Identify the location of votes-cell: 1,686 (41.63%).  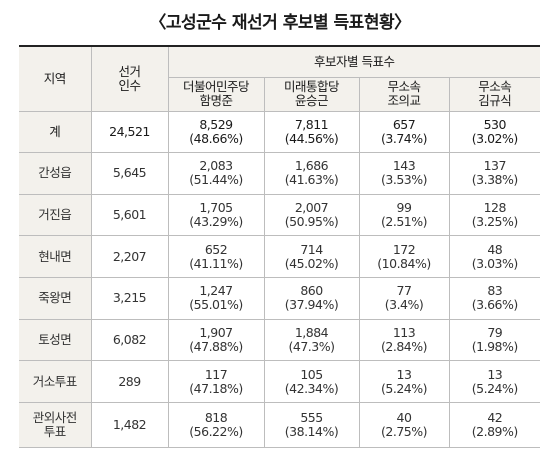
(311, 173).